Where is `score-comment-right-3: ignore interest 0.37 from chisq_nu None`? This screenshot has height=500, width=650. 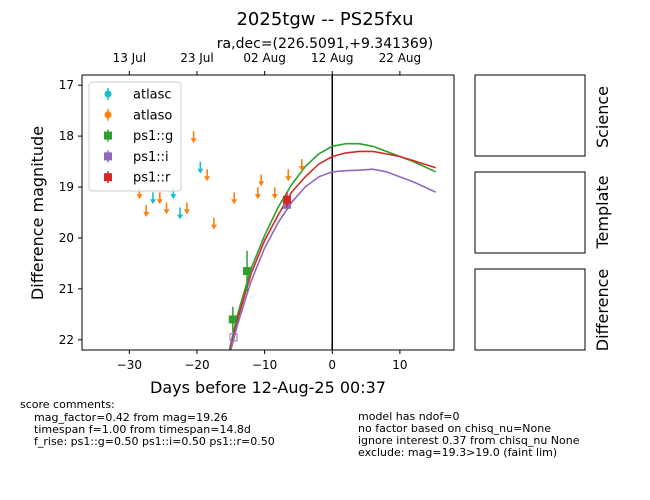 score-comment-right-3: ignore interest 0.37 from chisq_nu None is located at coordinates (469, 440).